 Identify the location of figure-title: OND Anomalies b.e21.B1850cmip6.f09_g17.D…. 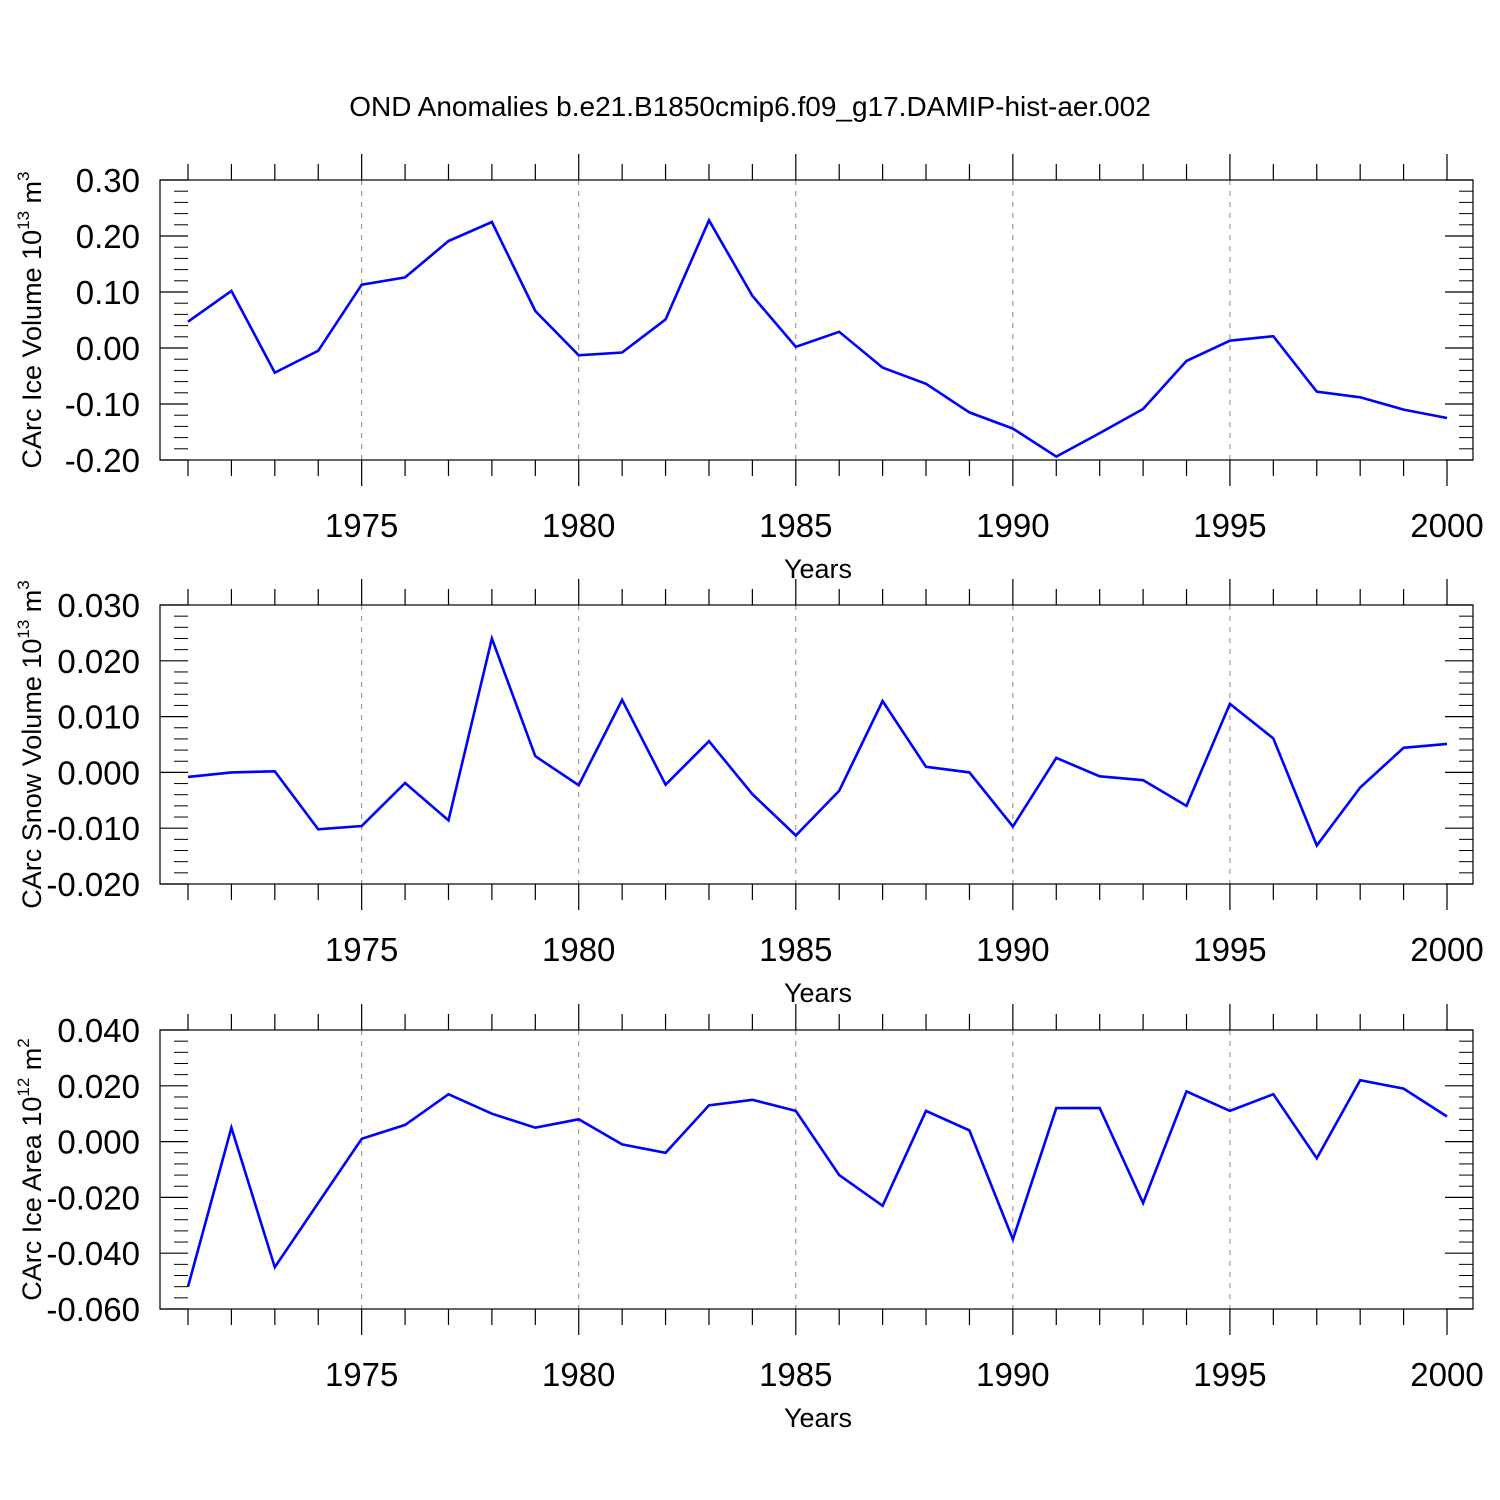
(750, 106).